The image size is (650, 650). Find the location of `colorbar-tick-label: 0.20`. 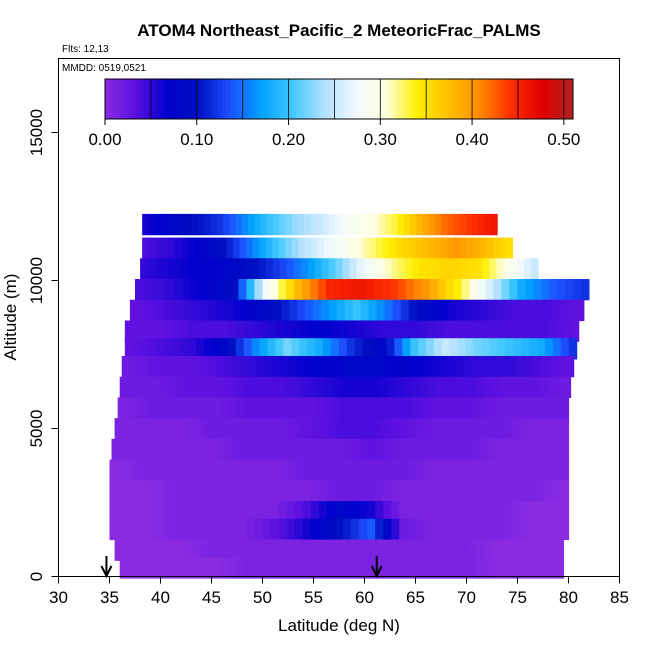

colorbar-tick-label: 0.20 is located at coordinates (288, 139).